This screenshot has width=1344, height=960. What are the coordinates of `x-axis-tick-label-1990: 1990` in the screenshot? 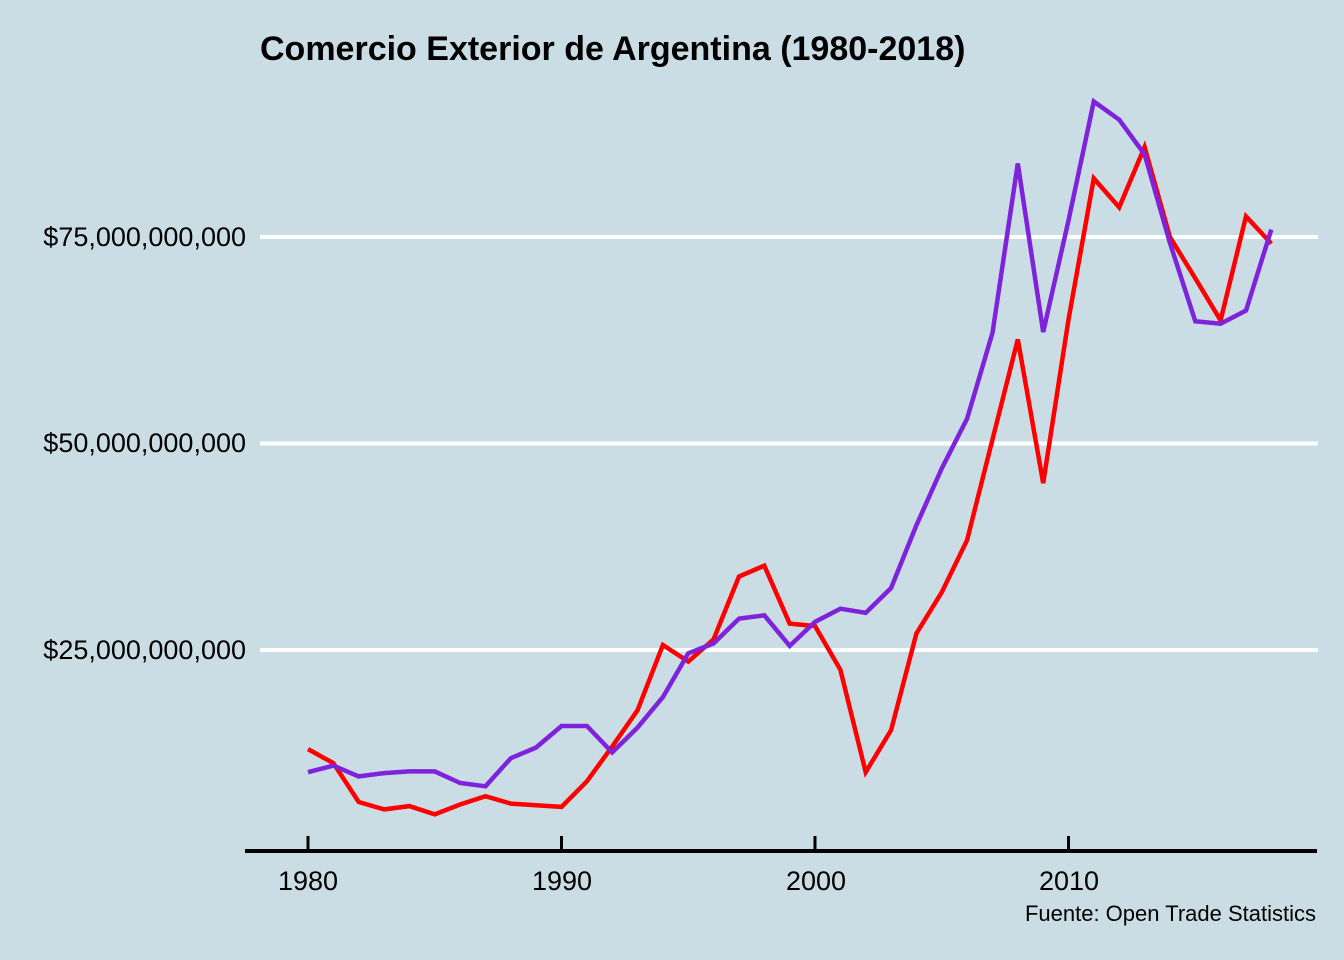 It's located at (562, 881).